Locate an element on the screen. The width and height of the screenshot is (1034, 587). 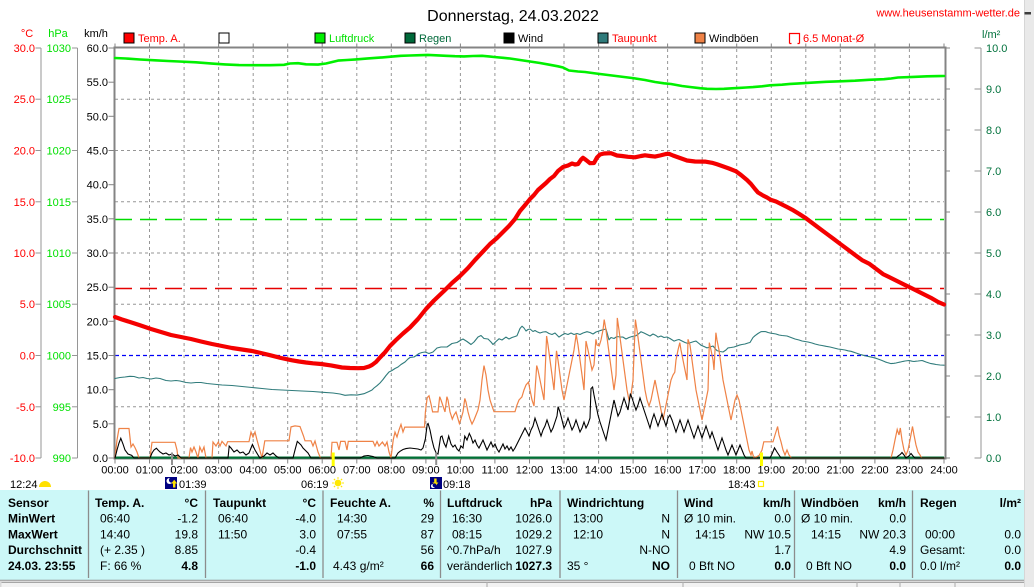
svg-text: 56 is located at coordinates (428, 550).